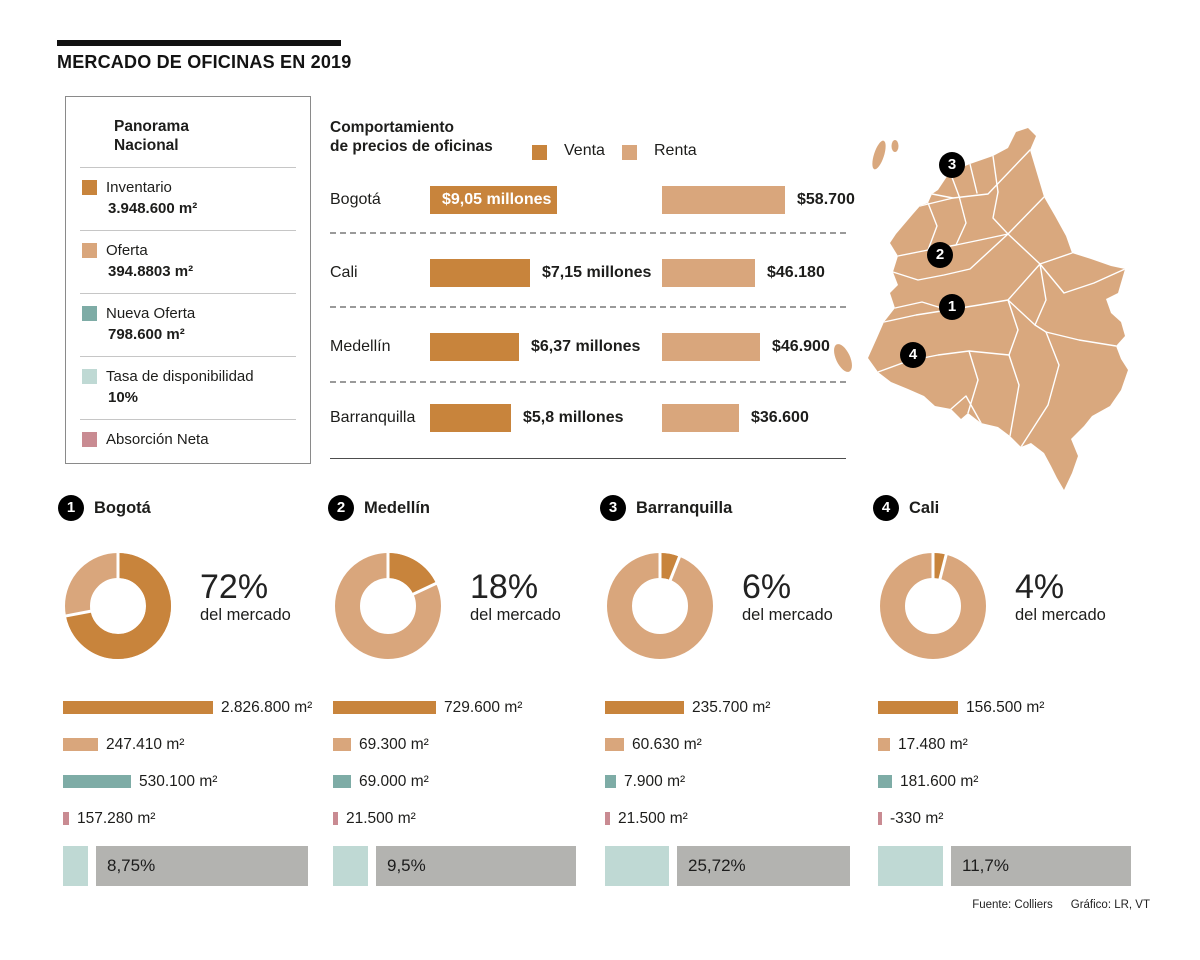  I want to click on map-marker-bogota: 1, so click(952, 307).